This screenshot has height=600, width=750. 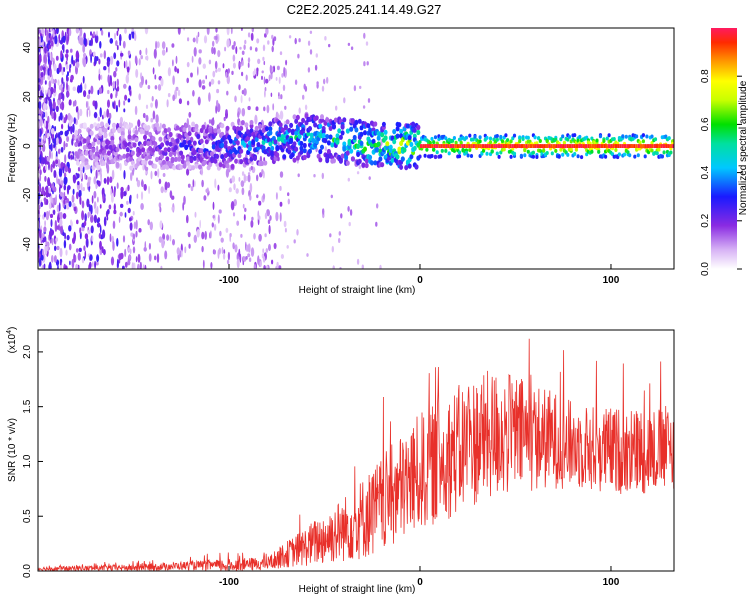 What do you see at coordinates (705, 76) in the screenshot?
I see `colorbar-tick-label: 0.8` at bounding box center [705, 76].